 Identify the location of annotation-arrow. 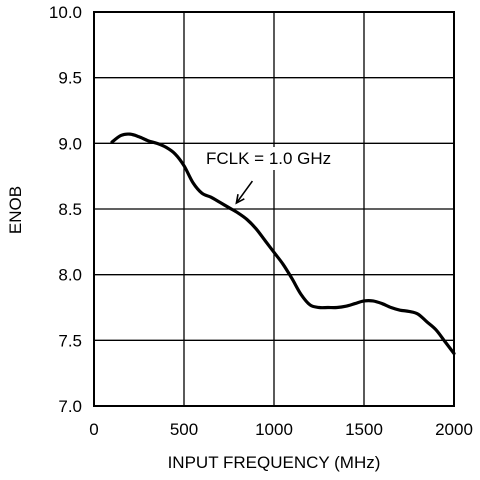
(244, 192).